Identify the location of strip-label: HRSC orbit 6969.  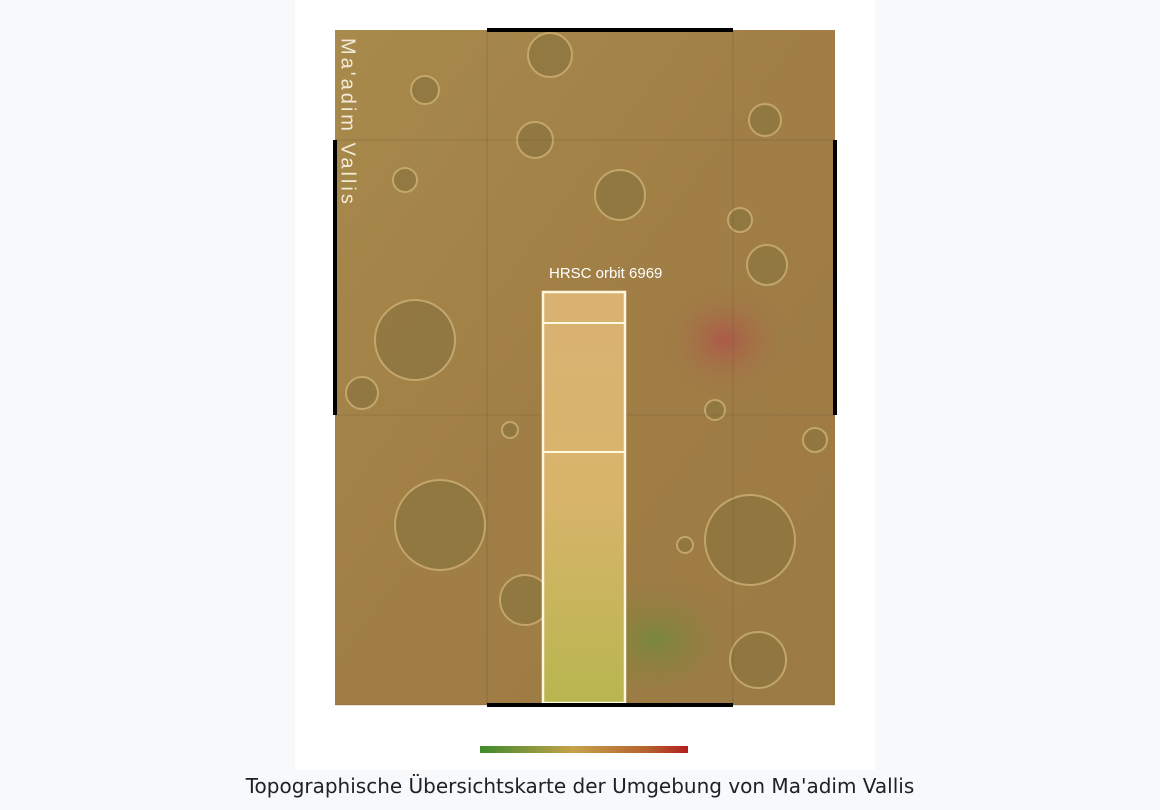
(605, 273).